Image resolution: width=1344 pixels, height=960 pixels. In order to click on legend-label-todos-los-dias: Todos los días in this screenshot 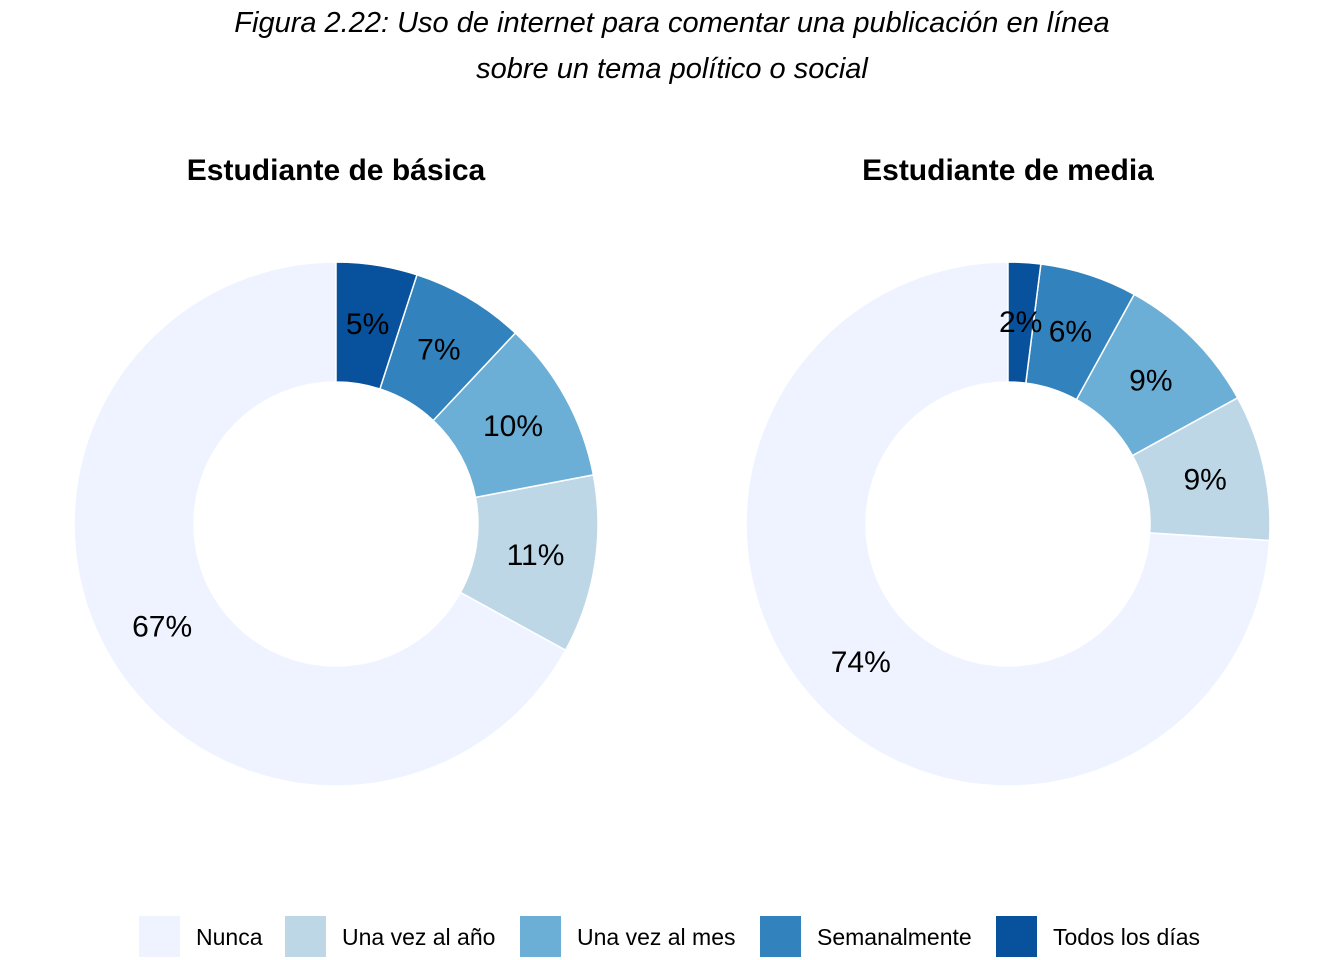, I will do `click(1127, 937)`.